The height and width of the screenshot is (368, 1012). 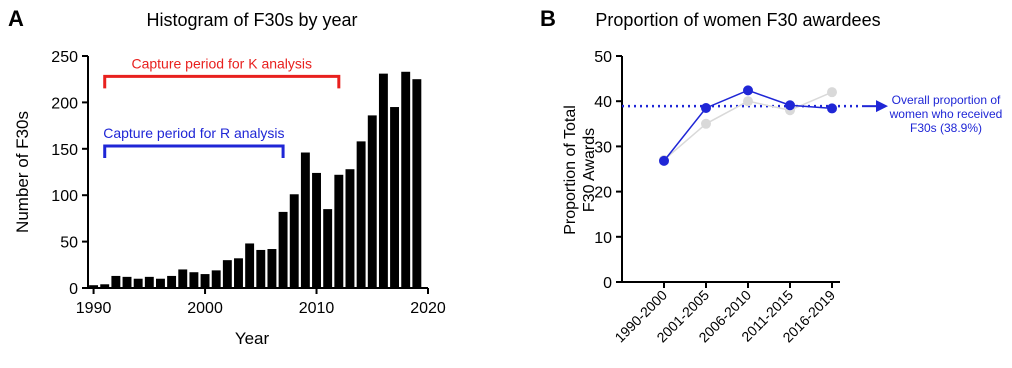 I want to click on y-tick-label-a-0: 0, so click(x=73, y=289).